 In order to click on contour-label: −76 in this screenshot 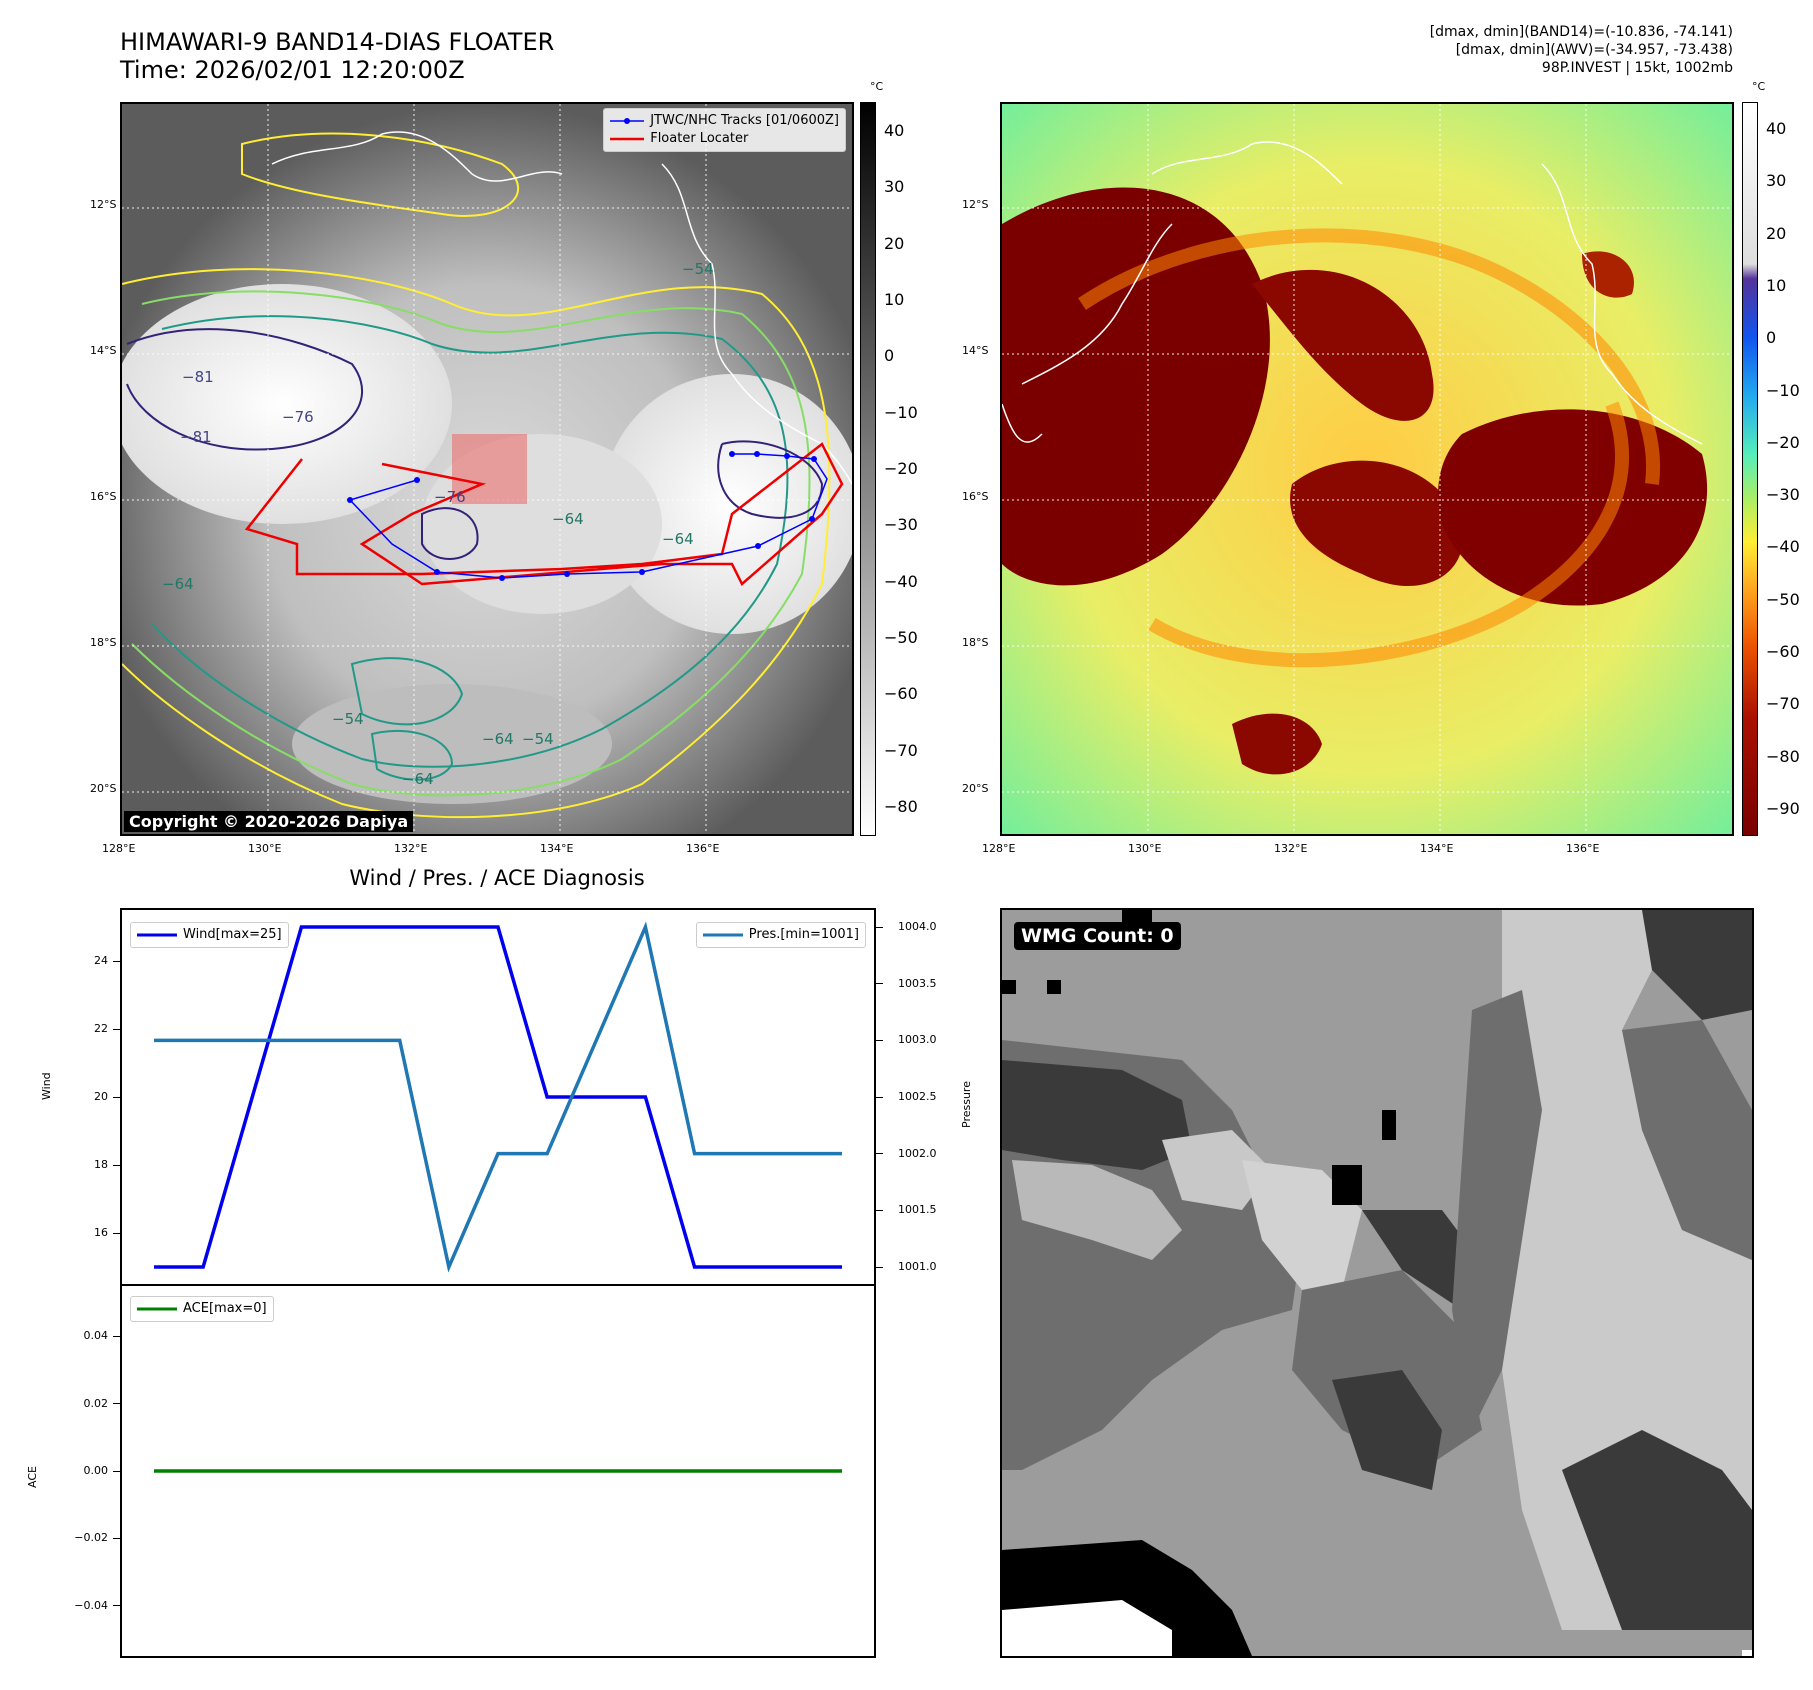, I will do `click(298, 417)`.